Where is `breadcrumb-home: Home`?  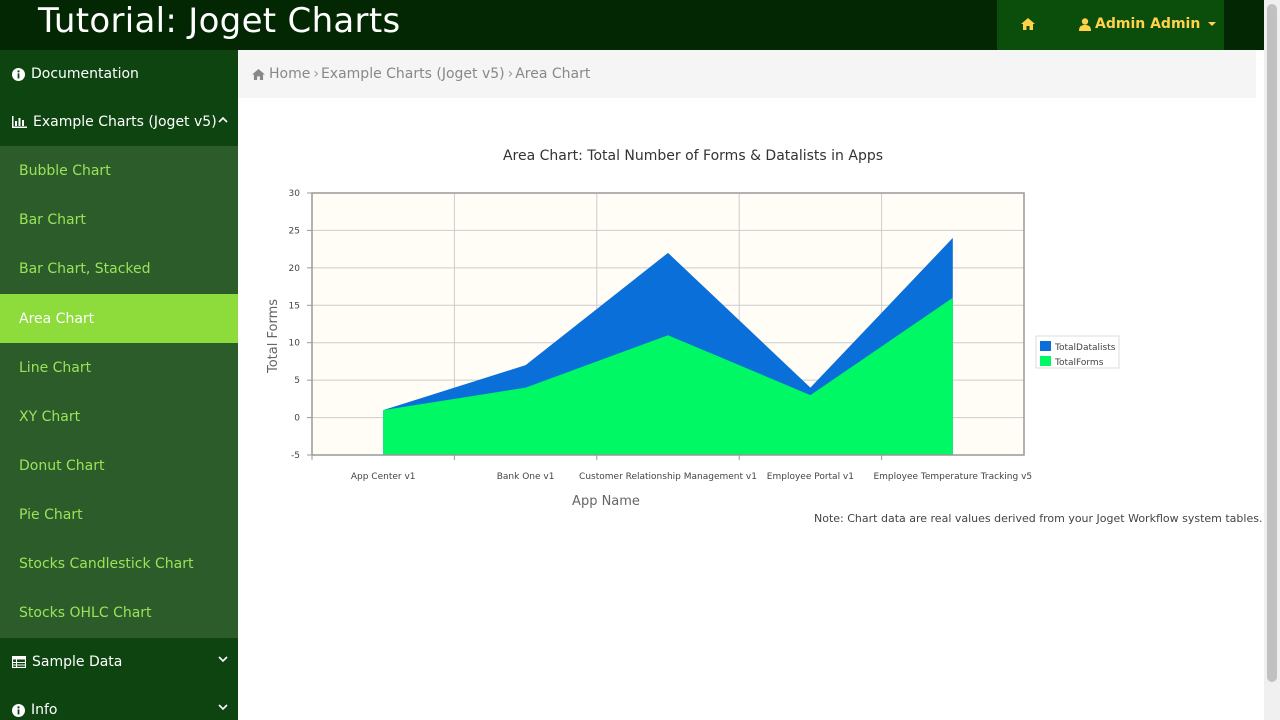 breadcrumb-home: Home is located at coordinates (290, 74).